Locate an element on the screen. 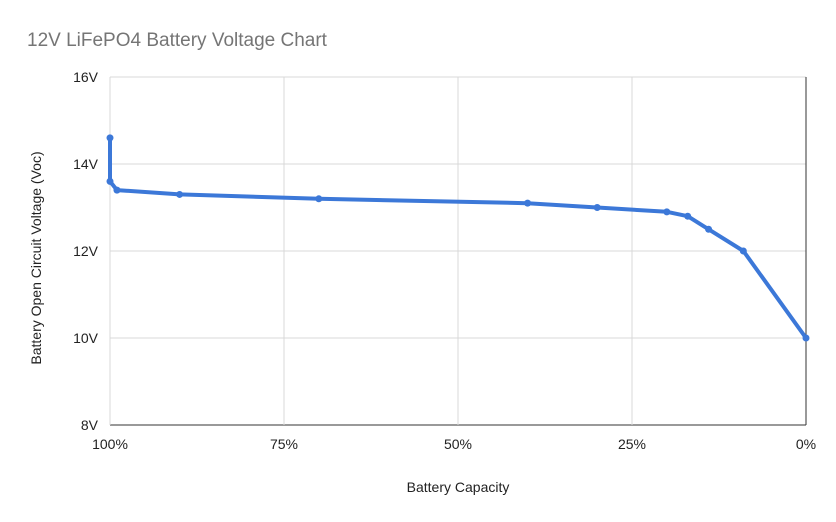 The height and width of the screenshot is (522, 836). x-tick-label: 0% is located at coordinates (806, 444).